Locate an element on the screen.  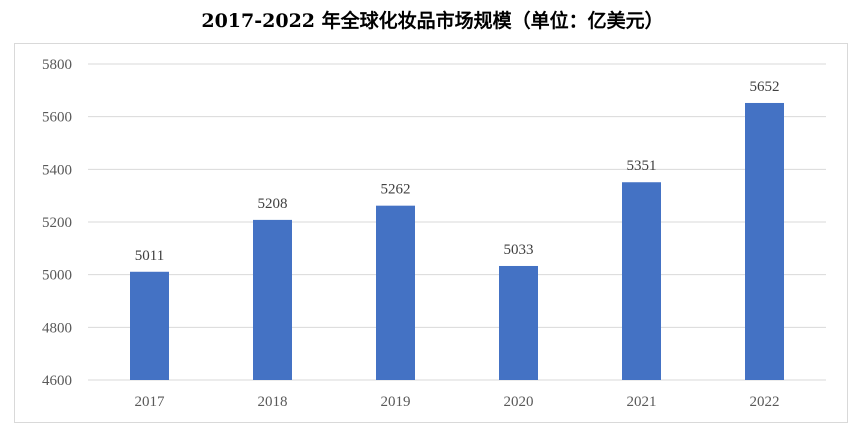
y-tick-label: 5000 is located at coordinates (57, 276).